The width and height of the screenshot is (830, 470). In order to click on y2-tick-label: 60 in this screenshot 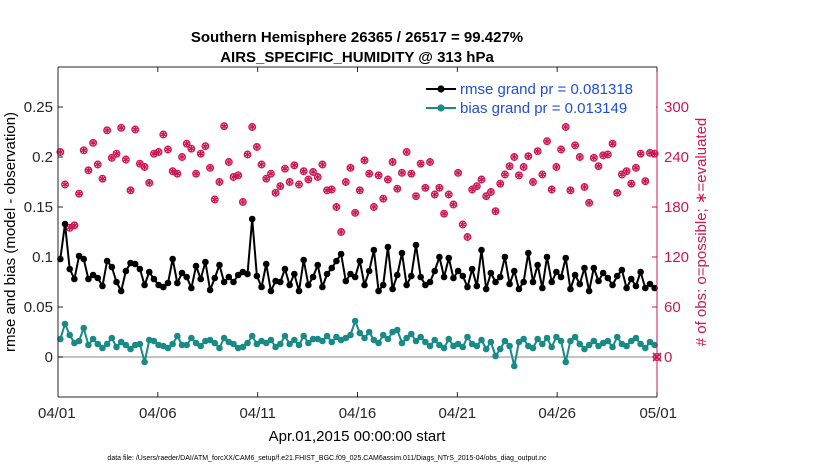, I will do `click(672, 307)`.